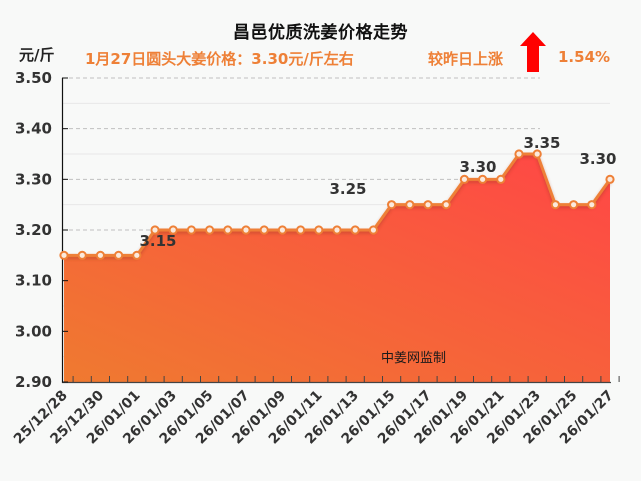 This screenshot has width=641, height=481. What do you see at coordinates (33, 382) in the screenshot?
I see `y-tick-label: 2.90` at bounding box center [33, 382].